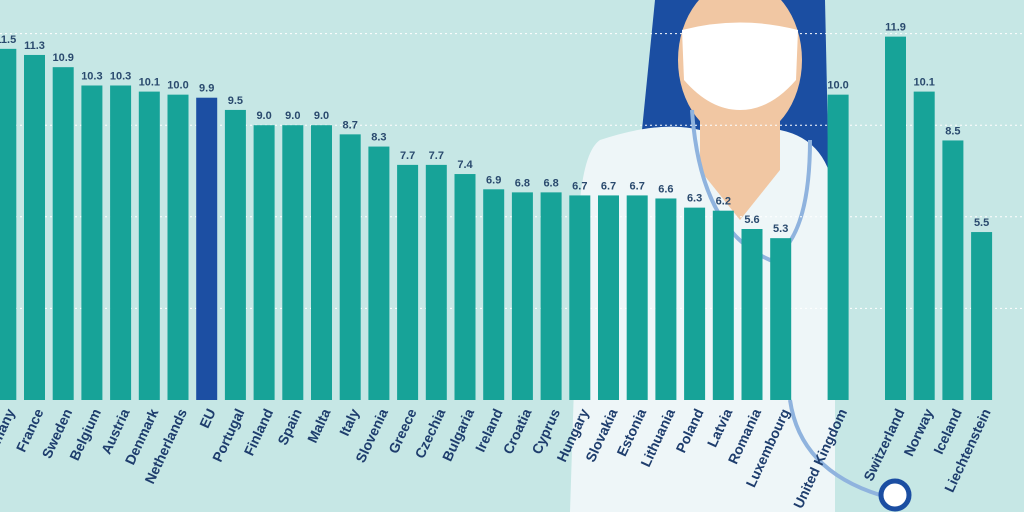 Image resolution: width=1024 pixels, height=512 pixels. Describe the element at coordinates (723, 202) in the screenshot. I see `value-label: 6.2` at that location.